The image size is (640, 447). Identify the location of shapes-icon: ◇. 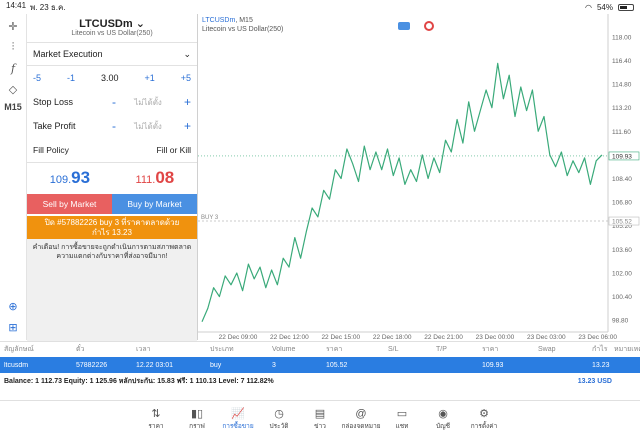
(13, 89).